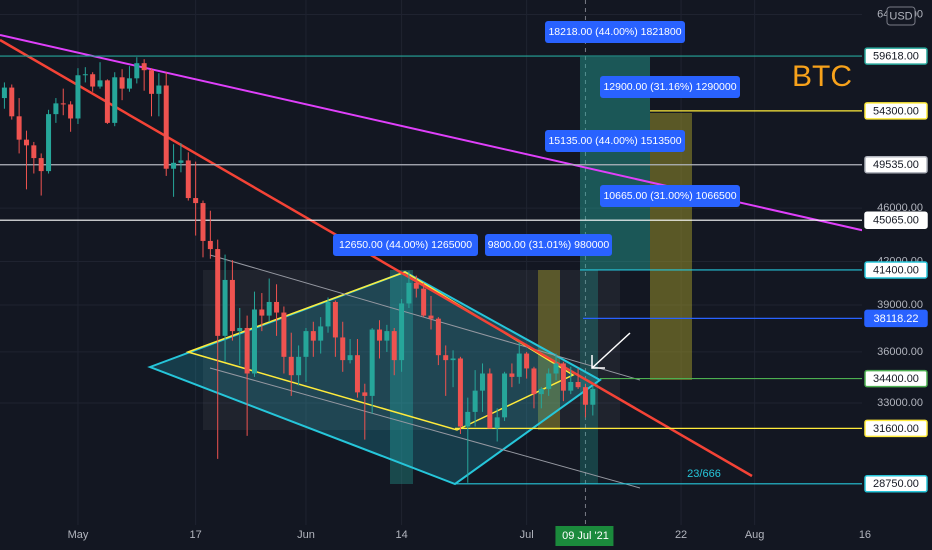 The width and height of the screenshot is (932, 550). What do you see at coordinates (669, 87) in the screenshot?
I see `annotation: 12900.00 (31.16%) 1290000` at bounding box center [669, 87].